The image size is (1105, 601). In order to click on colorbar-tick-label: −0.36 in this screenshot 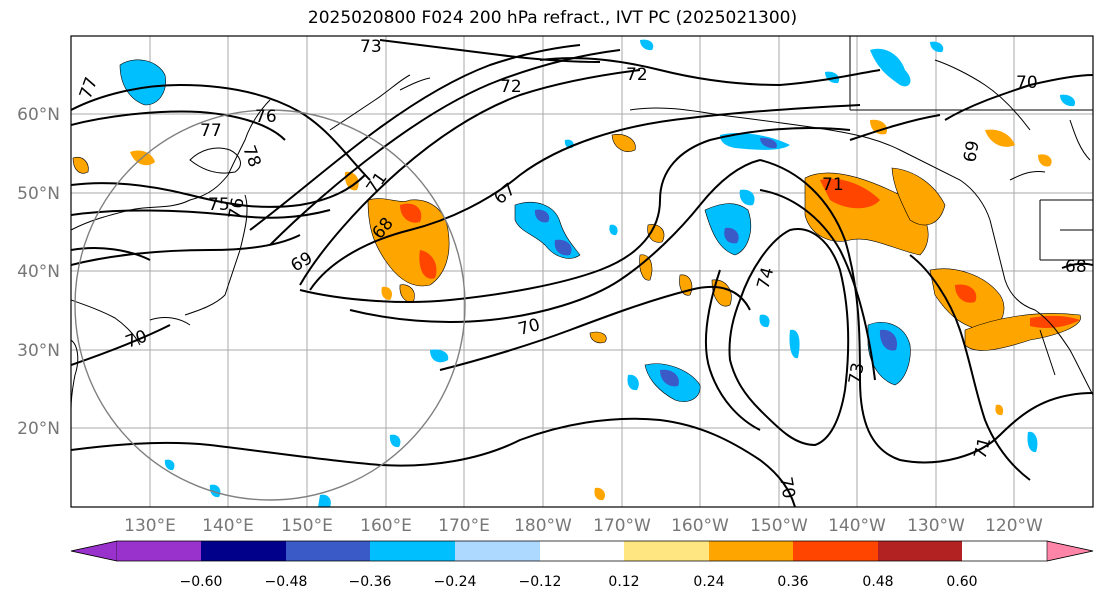, I will do `click(370, 582)`.